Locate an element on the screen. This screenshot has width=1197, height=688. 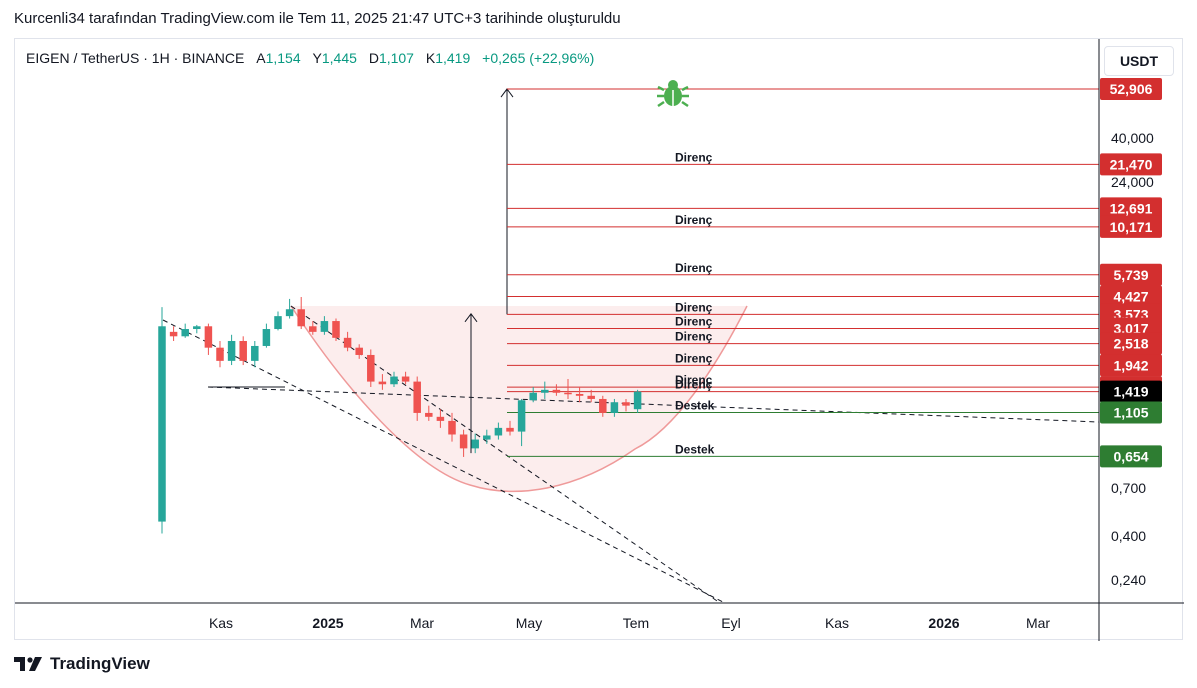
price-tag-text-12: 1,105 is located at coordinates (1130, 413).